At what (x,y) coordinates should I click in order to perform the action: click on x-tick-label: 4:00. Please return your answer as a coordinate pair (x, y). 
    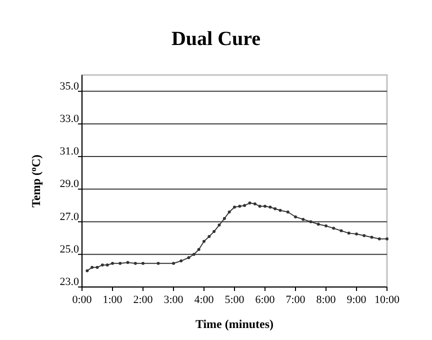
    Looking at the image, I should click on (204, 300).